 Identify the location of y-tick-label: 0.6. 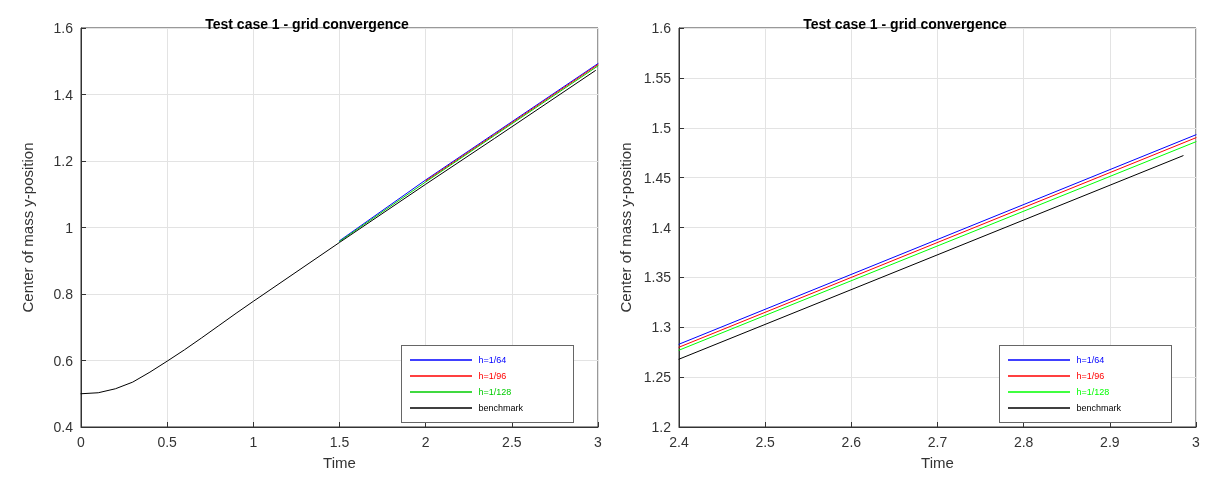
(63, 360).